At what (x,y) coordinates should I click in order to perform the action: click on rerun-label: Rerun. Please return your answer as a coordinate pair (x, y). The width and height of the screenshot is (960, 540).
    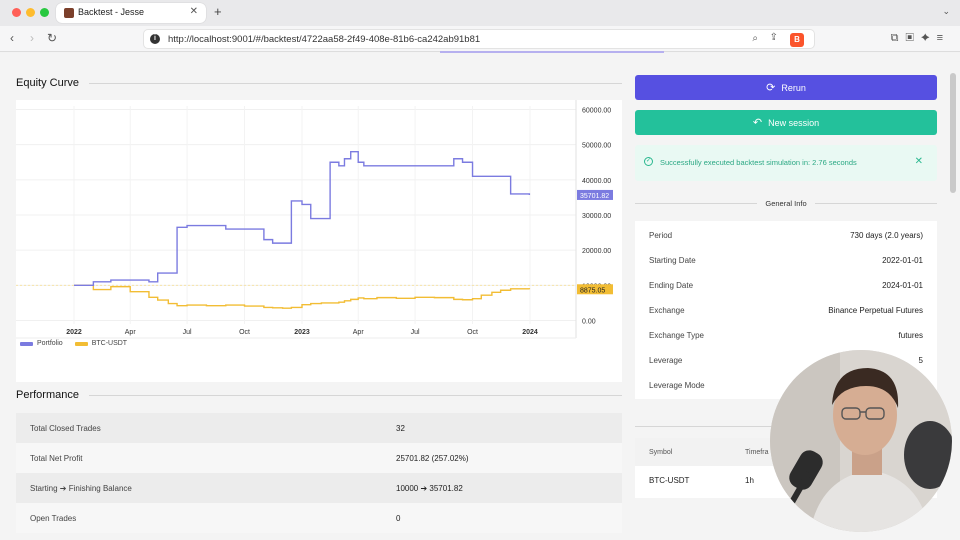
    Looking at the image, I should click on (793, 87).